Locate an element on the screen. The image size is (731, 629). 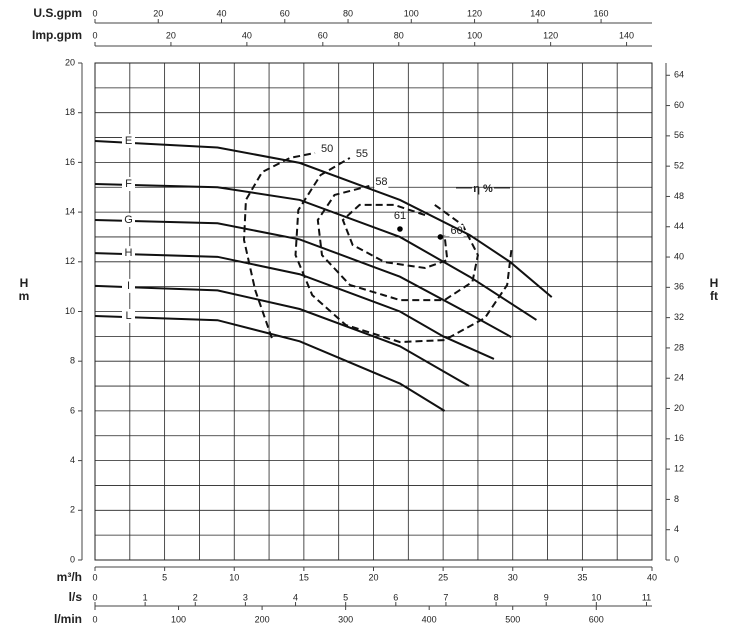
efficiency-label: 58 is located at coordinates (381, 182).